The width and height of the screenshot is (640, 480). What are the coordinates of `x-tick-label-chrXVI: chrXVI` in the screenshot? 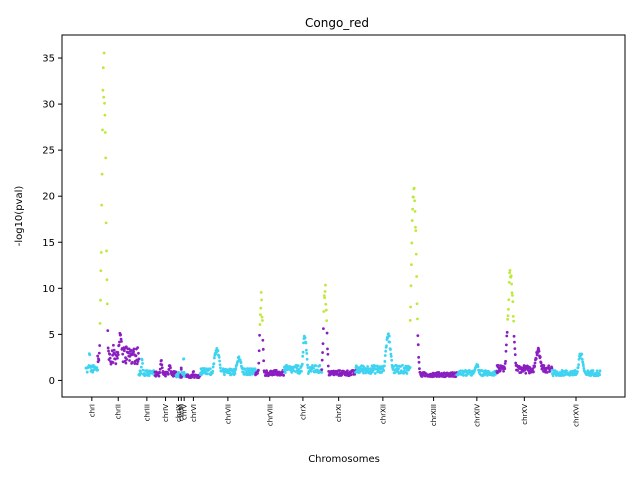 It's located at (576, 415).